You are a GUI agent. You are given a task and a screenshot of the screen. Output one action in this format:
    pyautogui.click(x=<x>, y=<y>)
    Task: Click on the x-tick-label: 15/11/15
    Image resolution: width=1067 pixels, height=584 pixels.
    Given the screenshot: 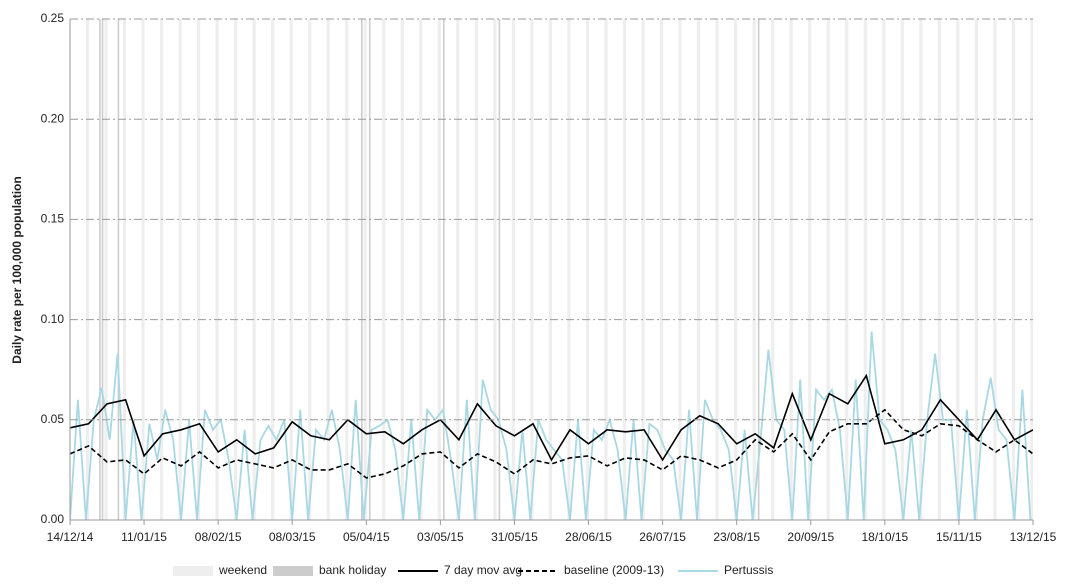 What is the action you would take?
    pyautogui.click(x=959, y=537)
    